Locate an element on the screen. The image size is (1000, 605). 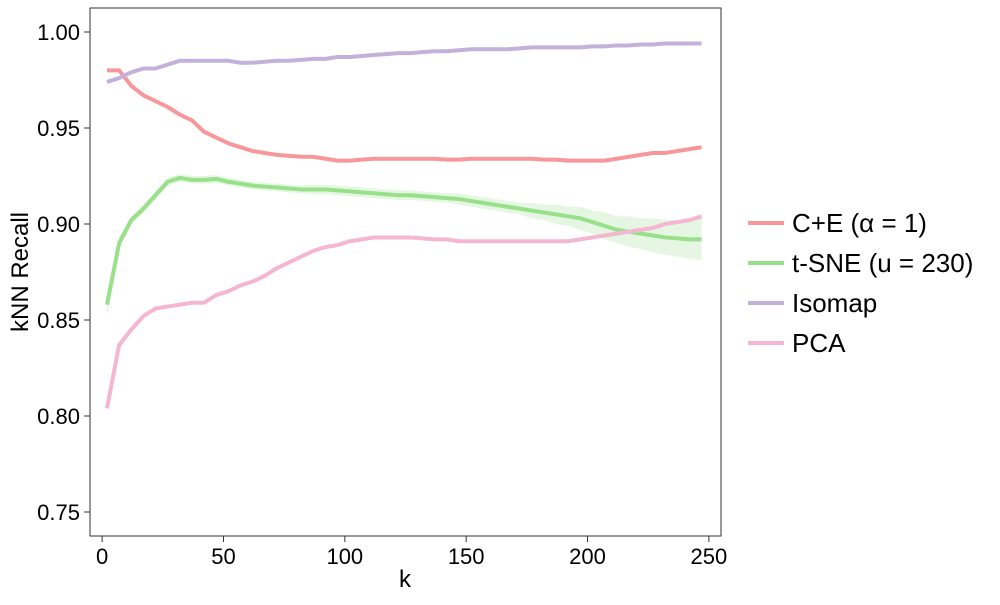
legend-item-isomap: Isomap is located at coordinates (812, 303).